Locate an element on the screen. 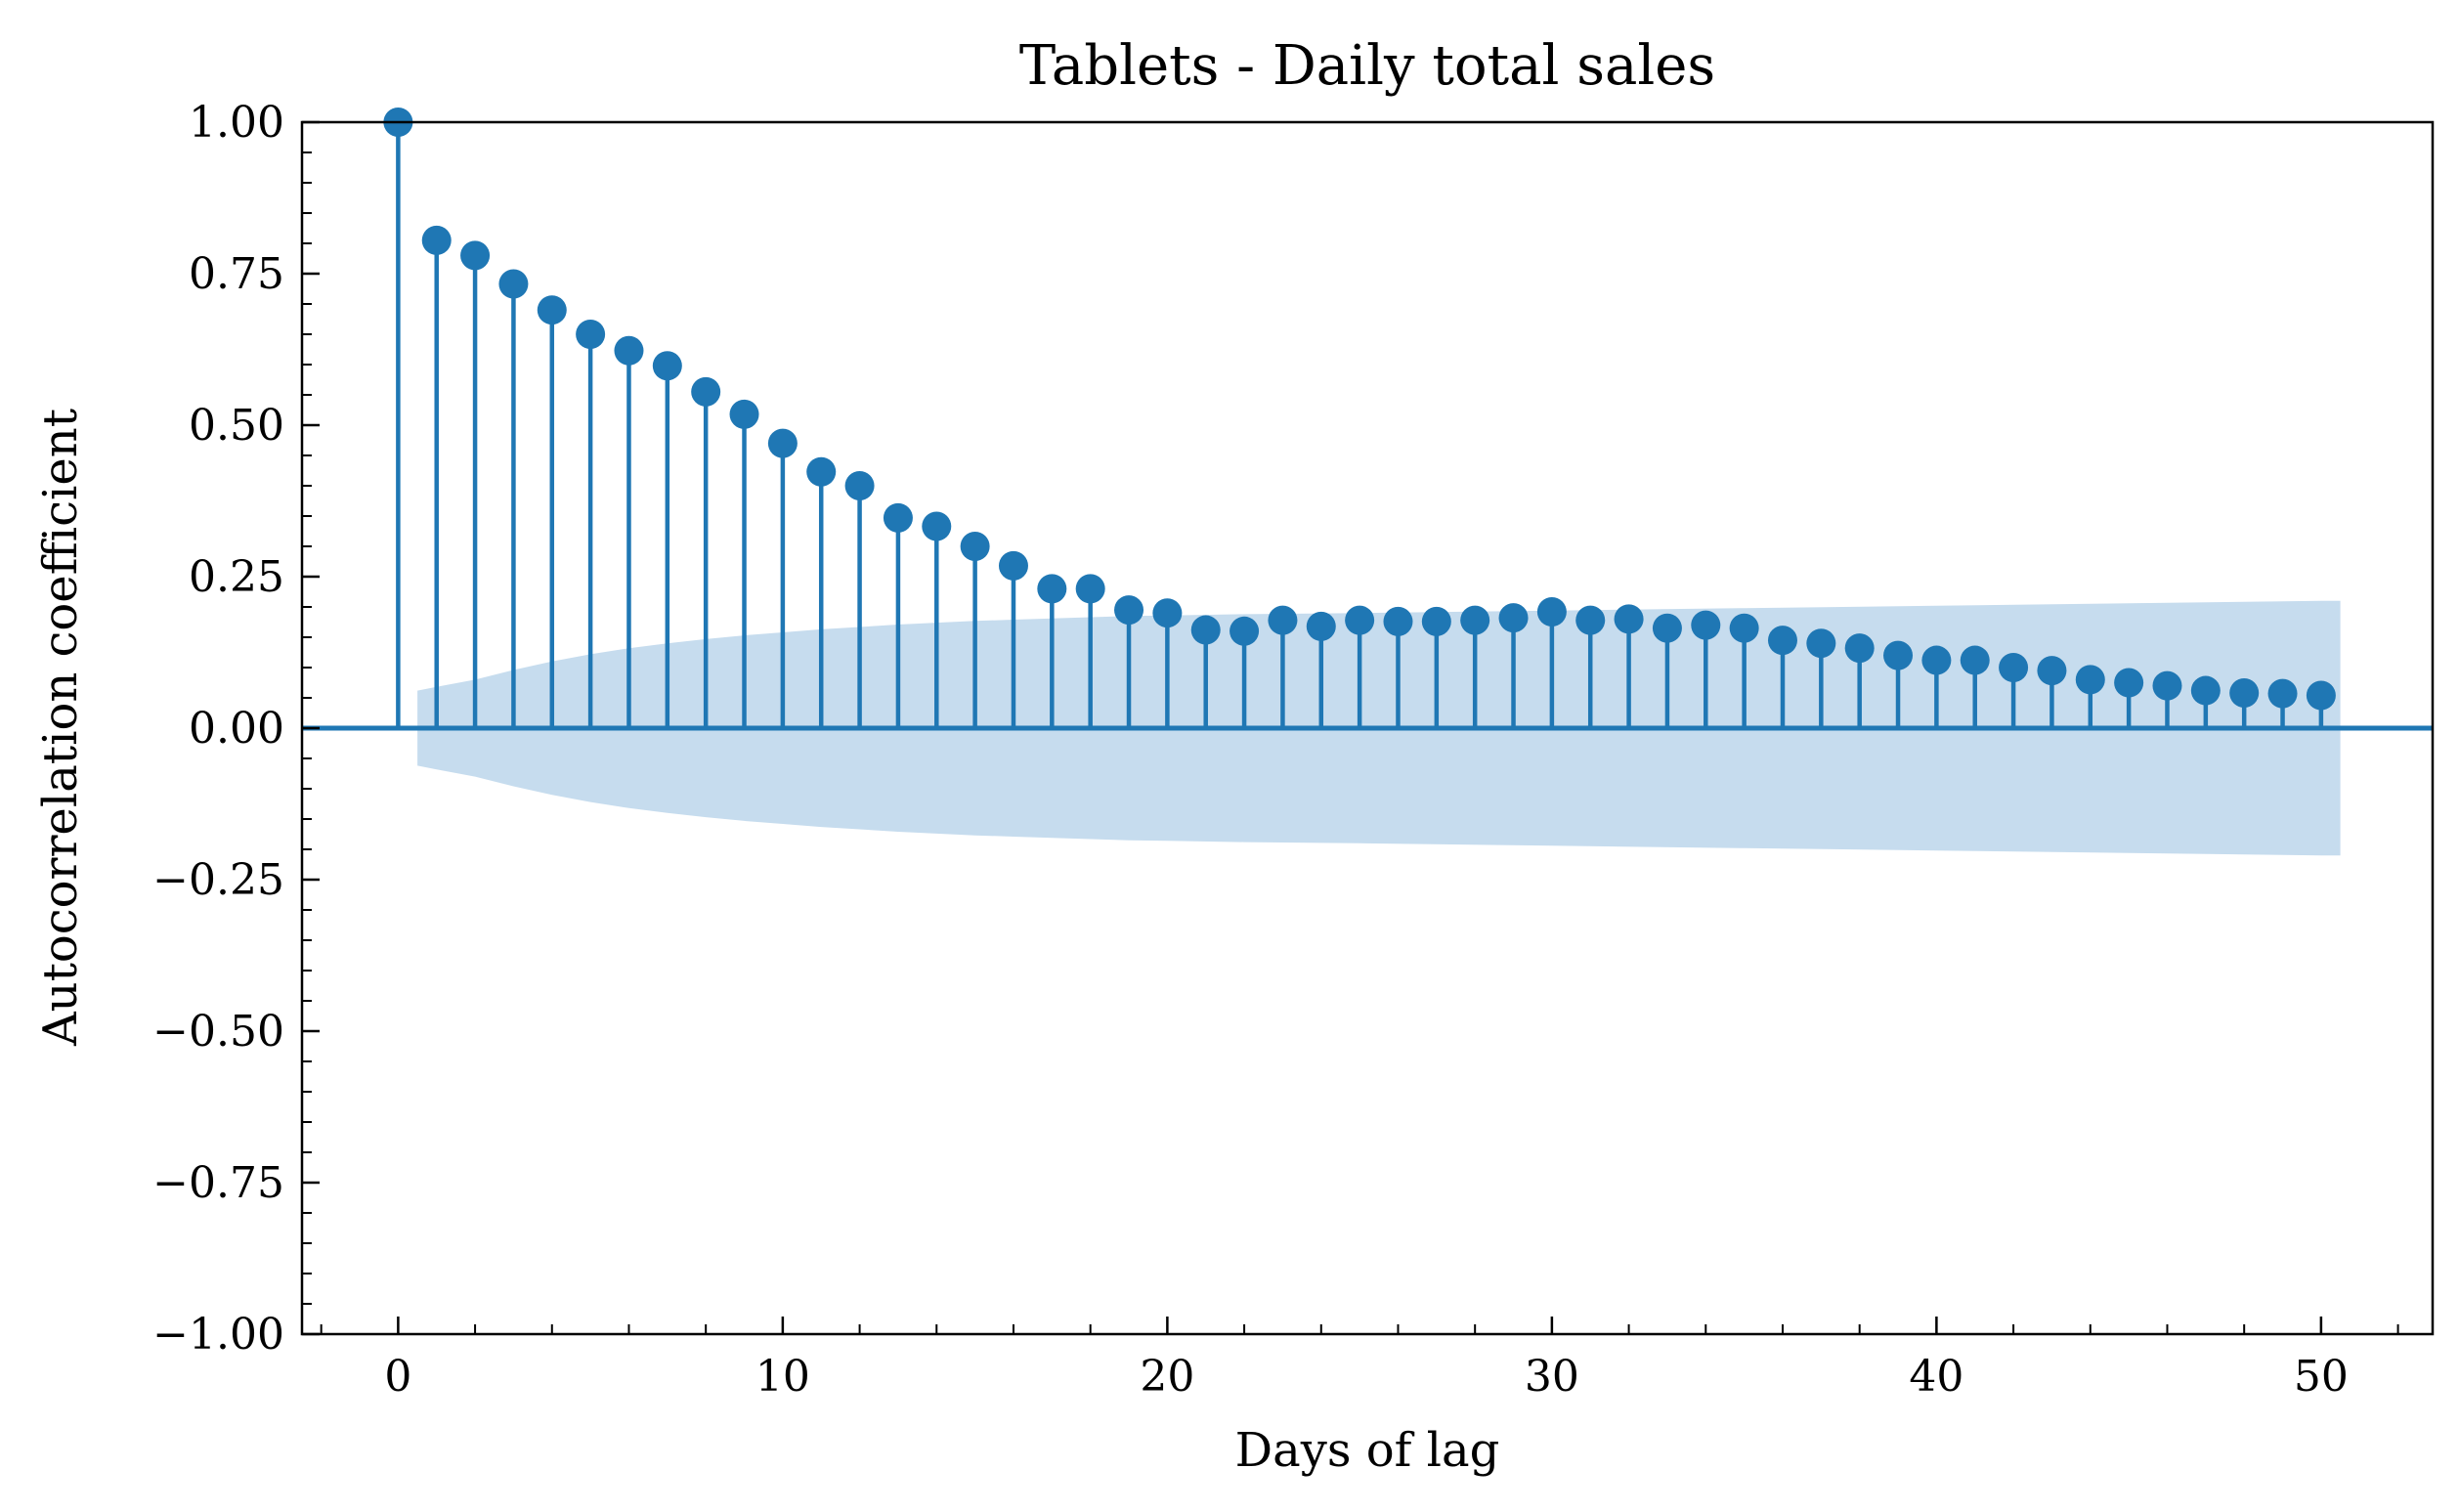 This screenshot has height=1512, width=2459. y-tick-label: −0.75 is located at coordinates (218, 1183).